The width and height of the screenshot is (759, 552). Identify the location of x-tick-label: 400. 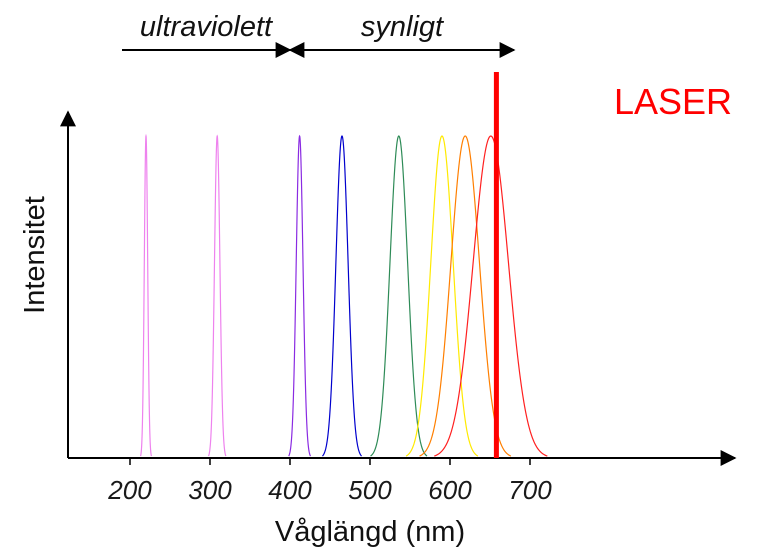
(290, 490).